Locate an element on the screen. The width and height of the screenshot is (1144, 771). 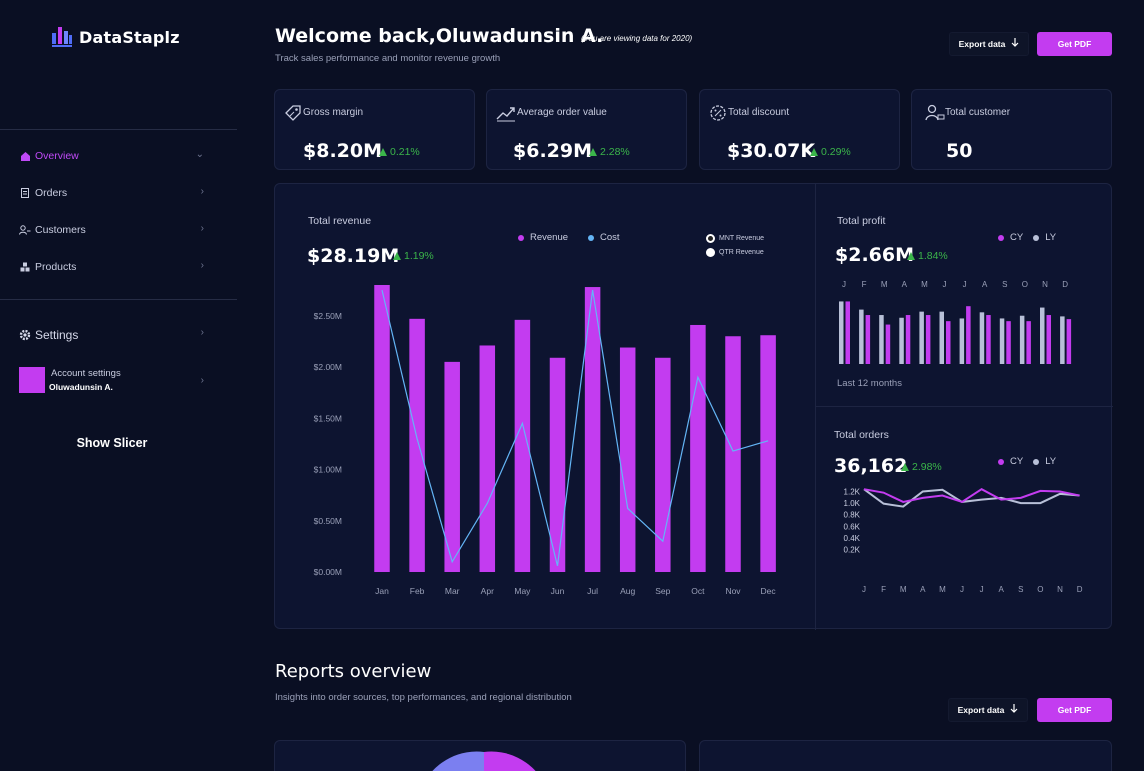
profit-legend: CY LY is located at coordinates (1027, 237).